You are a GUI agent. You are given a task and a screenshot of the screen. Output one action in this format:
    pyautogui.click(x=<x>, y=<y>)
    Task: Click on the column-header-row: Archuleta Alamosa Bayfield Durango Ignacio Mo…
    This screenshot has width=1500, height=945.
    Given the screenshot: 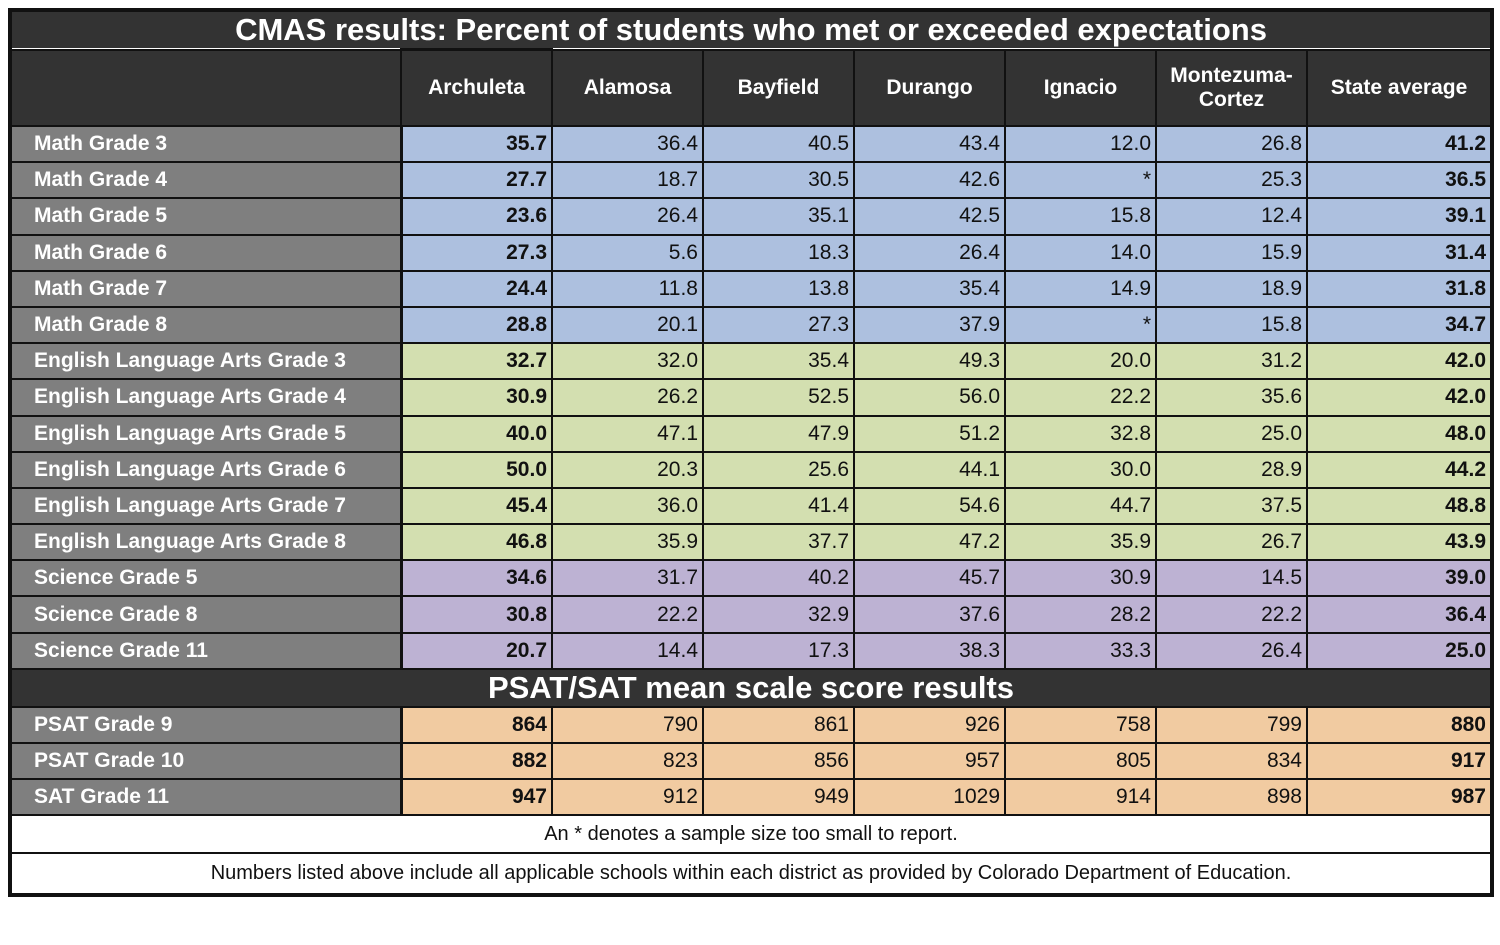 What is the action you would take?
    pyautogui.click(x=751, y=87)
    